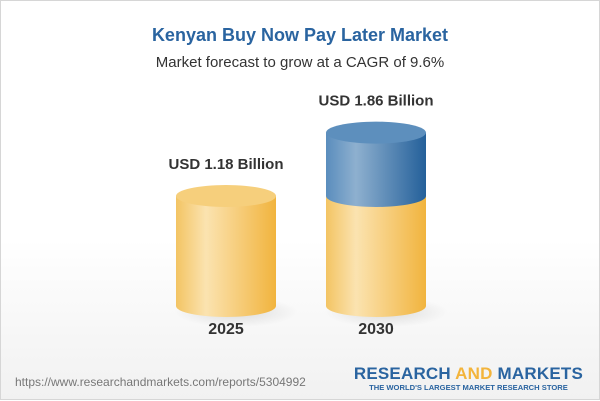  What do you see at coordinates (375, 101) in the screenshot?
I see `data-label: USD 1.86 Billion` at bounding box center [375, 101].